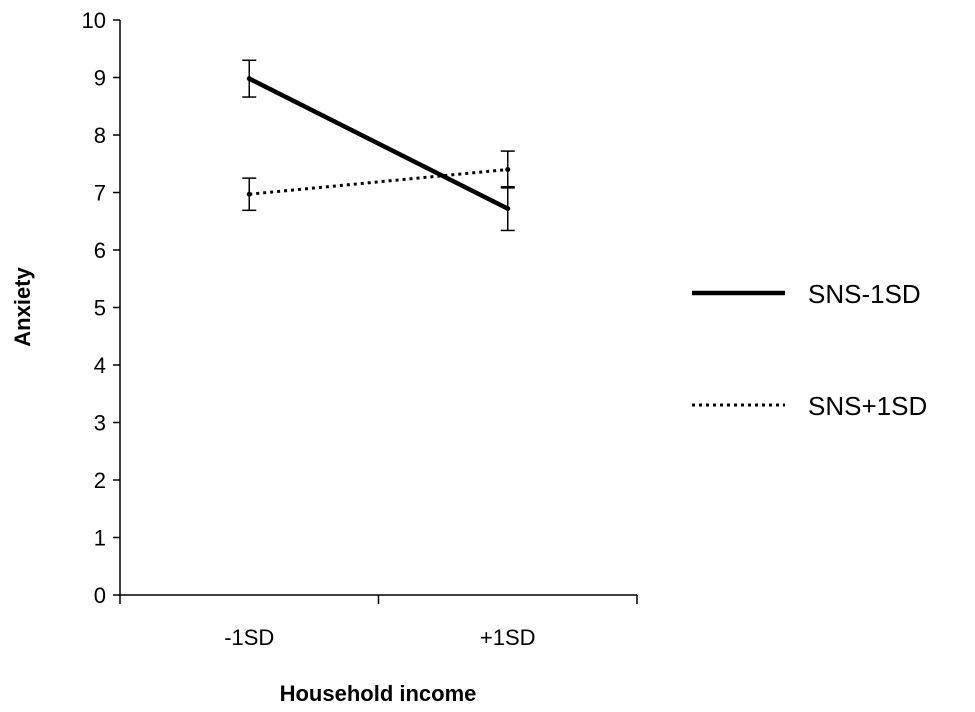  I want to click on y-tick-label: 5, so click(100, 308).